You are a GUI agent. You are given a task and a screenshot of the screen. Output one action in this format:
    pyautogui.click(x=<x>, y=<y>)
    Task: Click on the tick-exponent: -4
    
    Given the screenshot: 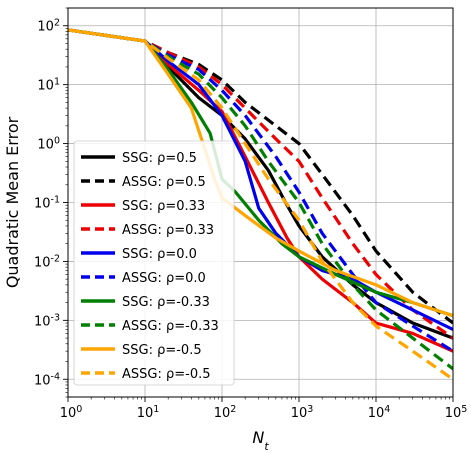 What is the action you would take?
    pyautogui.click(x=55, y=376)
    